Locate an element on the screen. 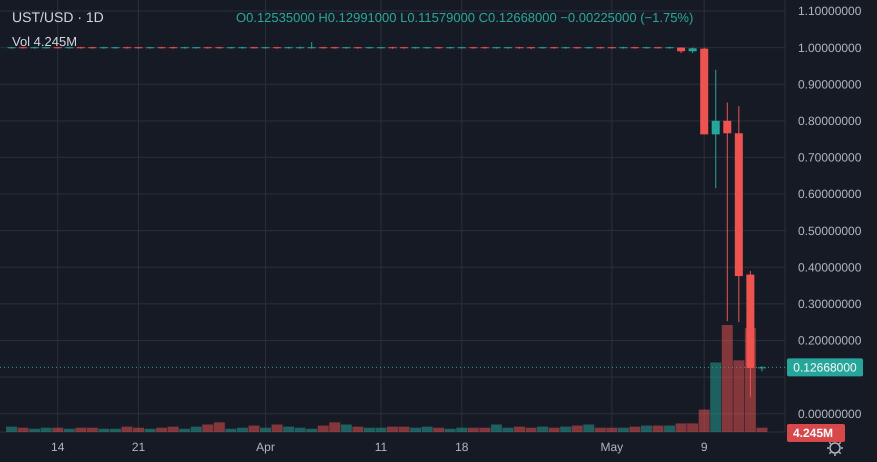 The width and height of the screenshot is (877, 462). y-tick-label: 0.90000000 is located at coordinates (830, 84).